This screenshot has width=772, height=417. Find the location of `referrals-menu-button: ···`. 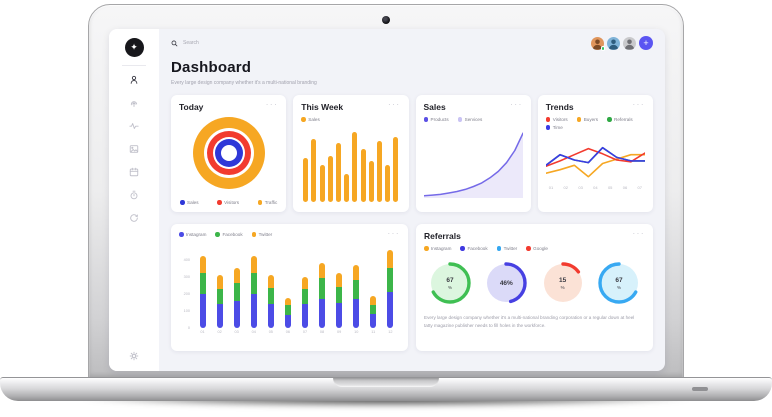

referrals-menu-button: ··· is located at coordinates (638, 233).